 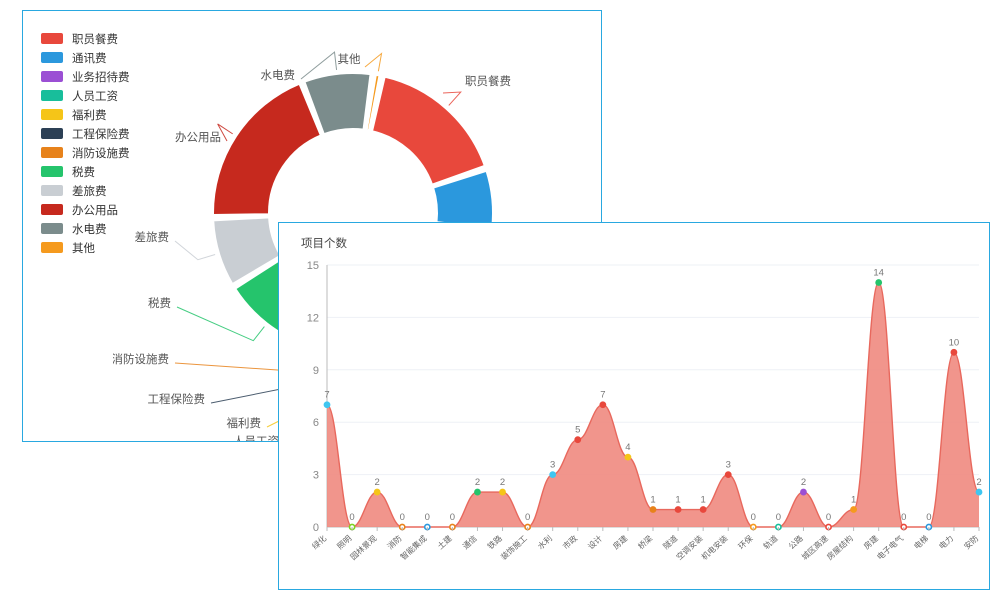 What do you see at coordinates (95, 210) in the screenshot?
I see `legend-item-label: 办公用品` at bounding box center [95, 210].